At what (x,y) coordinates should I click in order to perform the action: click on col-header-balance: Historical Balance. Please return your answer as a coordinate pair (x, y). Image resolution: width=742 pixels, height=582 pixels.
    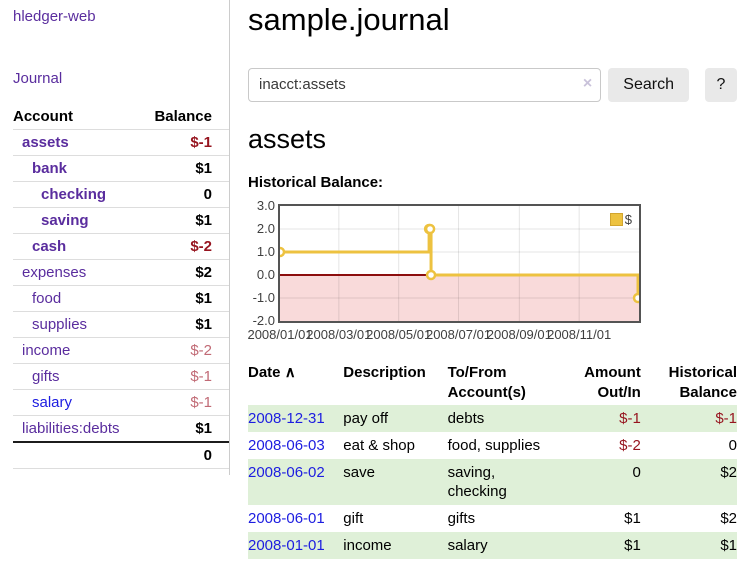
    Looking at the image, I should click on (702, 383).